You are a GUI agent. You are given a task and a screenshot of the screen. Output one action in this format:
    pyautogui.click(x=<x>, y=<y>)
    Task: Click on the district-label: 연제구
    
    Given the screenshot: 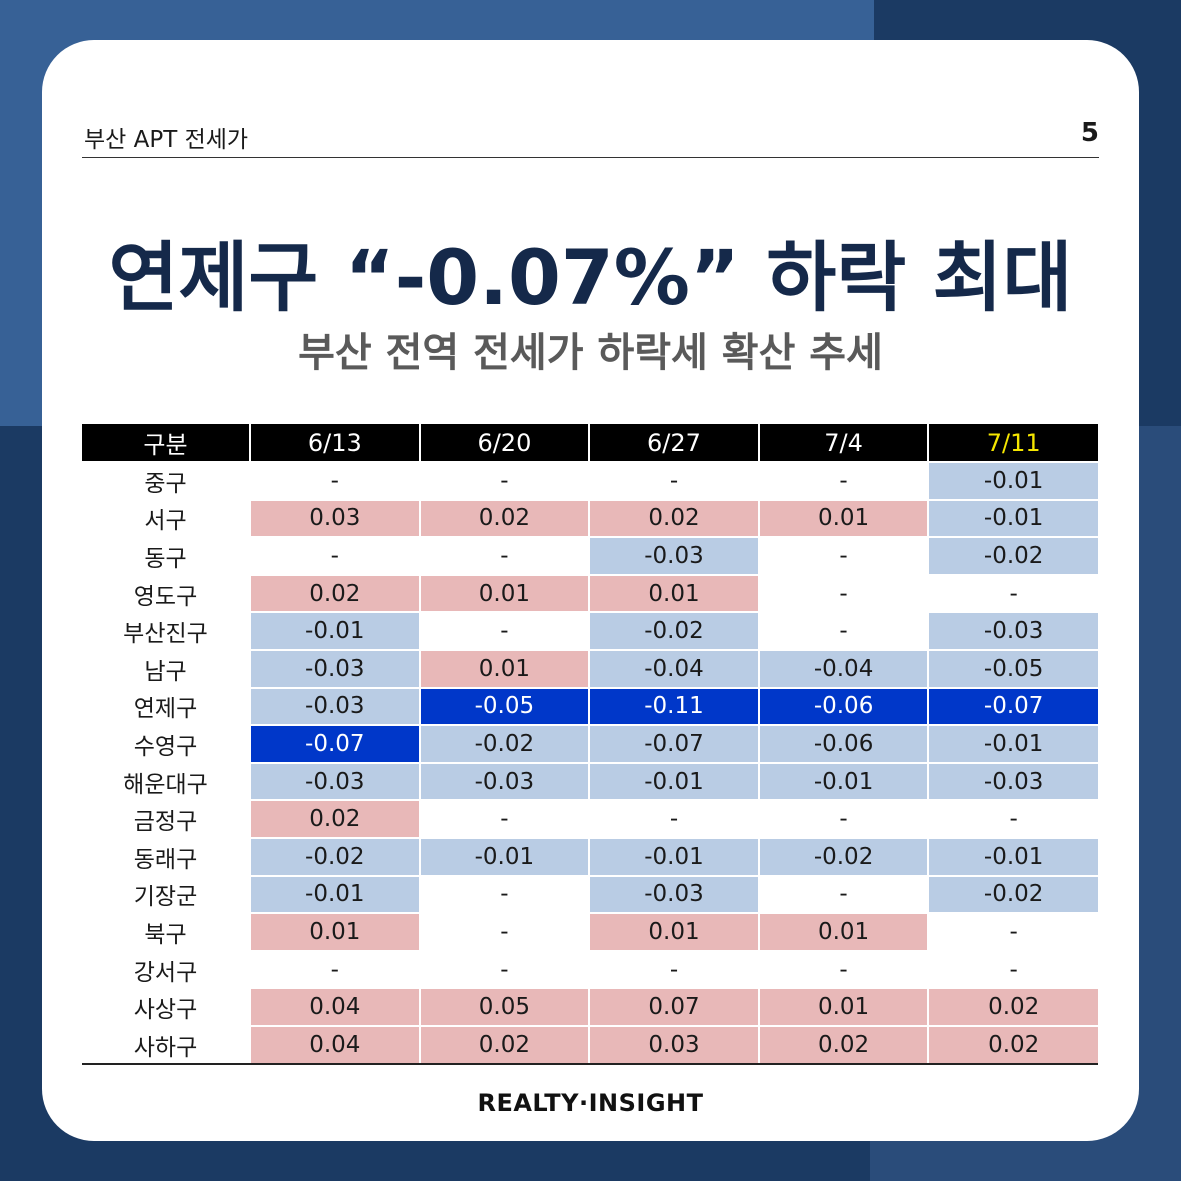 What is the action you would take?
    pyautogui.click(x=166, y=706)
    